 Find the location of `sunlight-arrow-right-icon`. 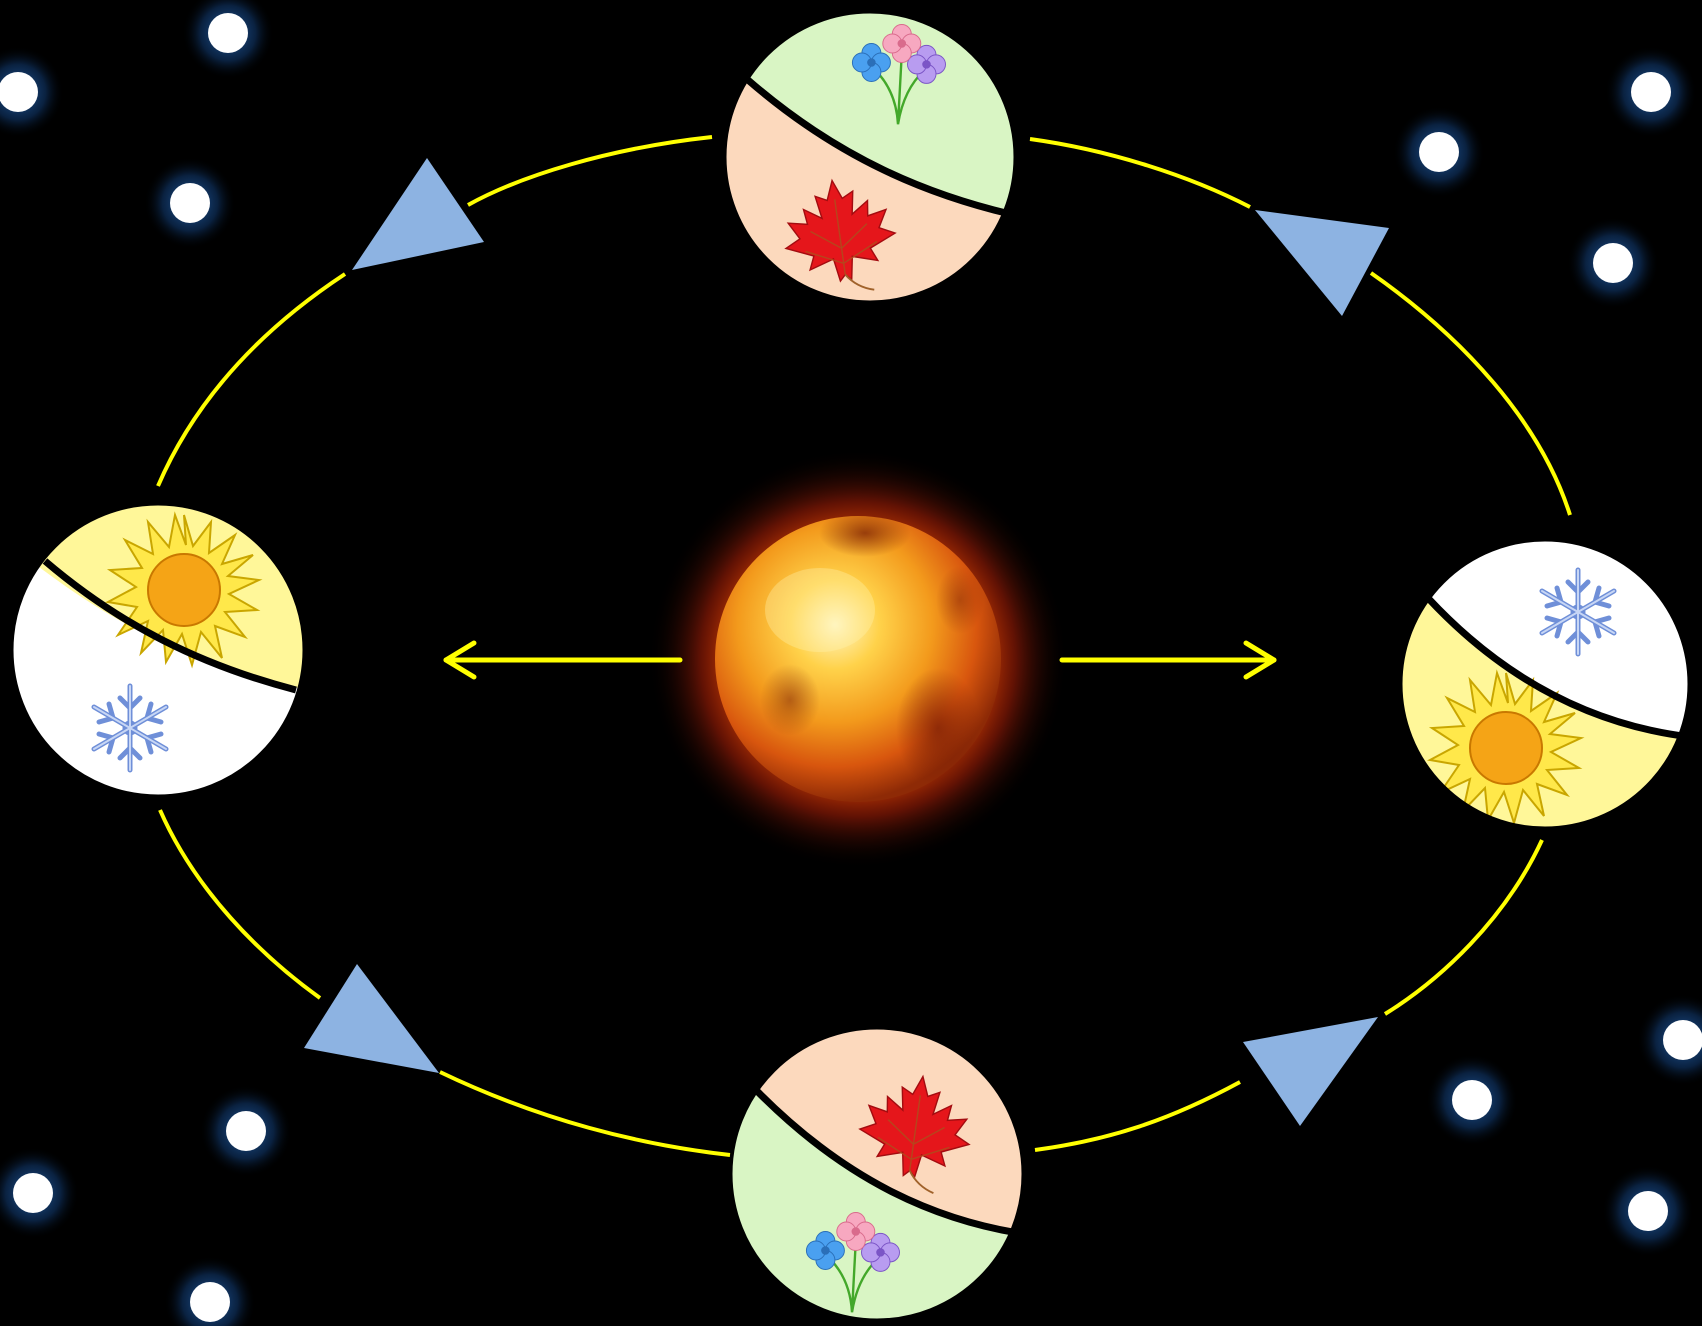

sunlight-arrow-right-icon is located at coordinates (1168, 660).